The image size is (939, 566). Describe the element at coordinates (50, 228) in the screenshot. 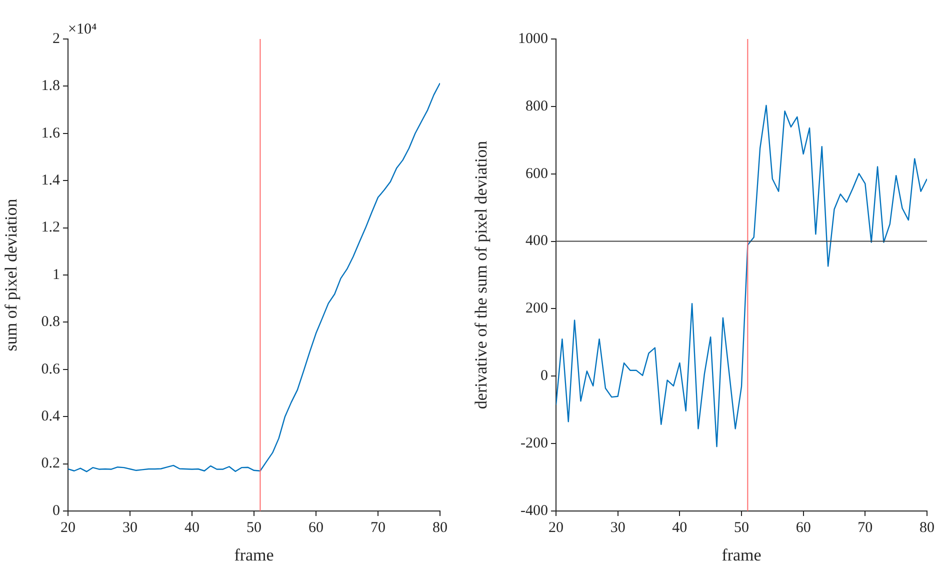

I see `y-tick-label: 1.2` at that location.